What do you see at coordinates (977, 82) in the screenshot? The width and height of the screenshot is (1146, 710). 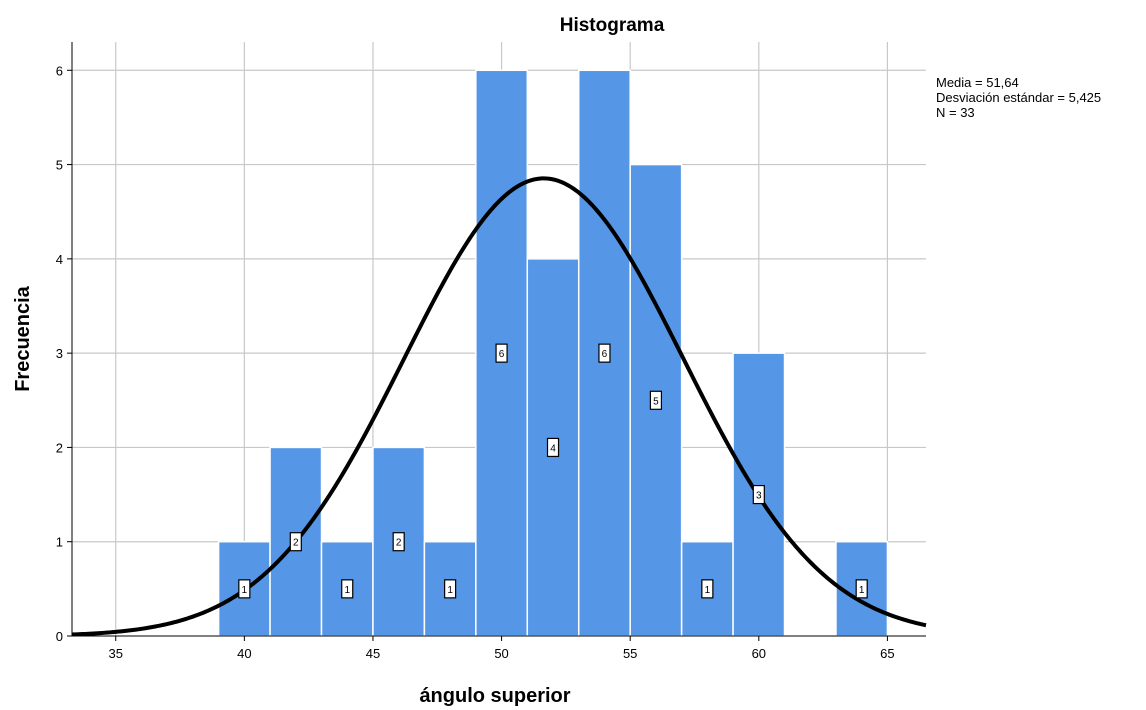 I see `stat-mean: Media = 51,64` at bounding box center [977, 82].